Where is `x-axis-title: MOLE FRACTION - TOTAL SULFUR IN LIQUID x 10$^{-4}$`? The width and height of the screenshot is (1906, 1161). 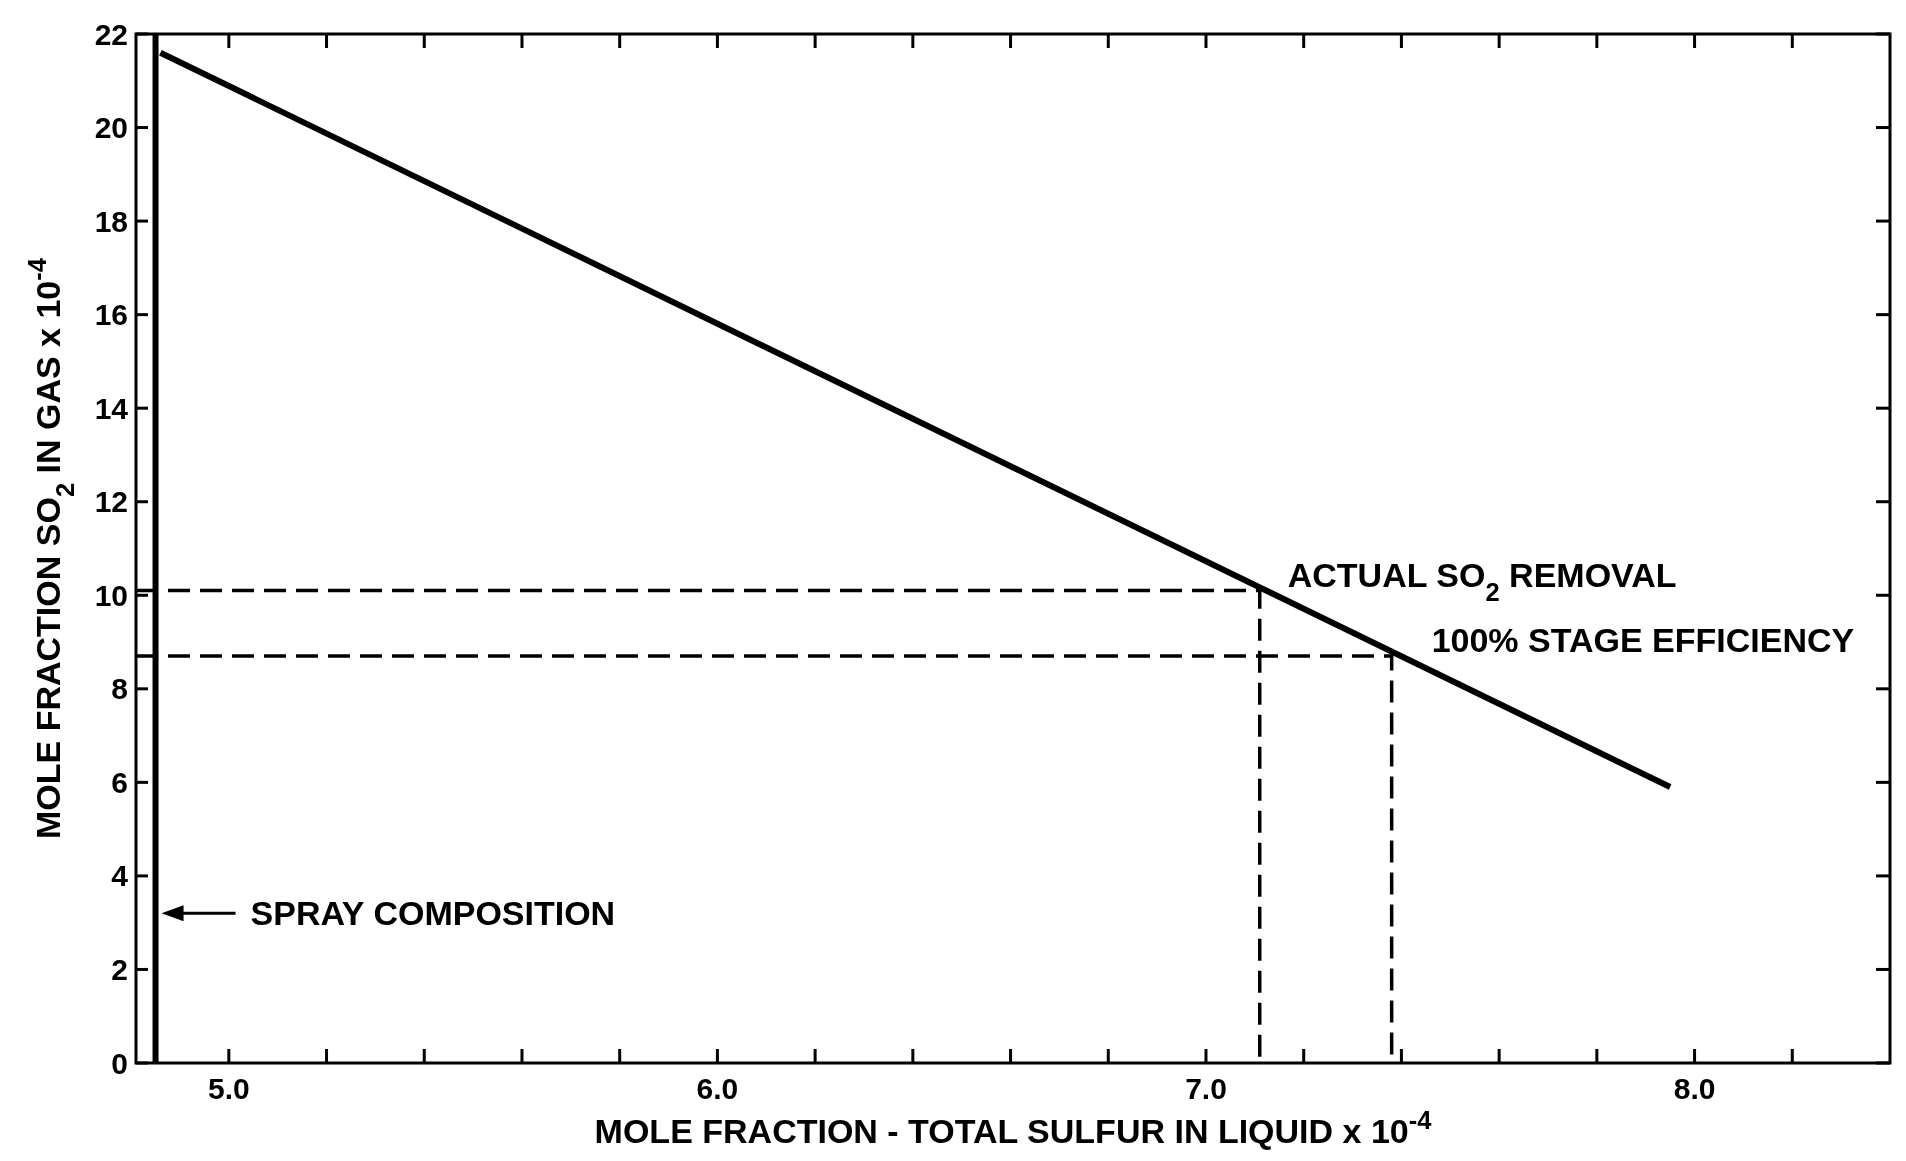
x-axis-title: MOLE FRACTION - TOTAL SULFUR IN LIQUID x 10$^{-4}$ is located at coordinates (1013, 1128).